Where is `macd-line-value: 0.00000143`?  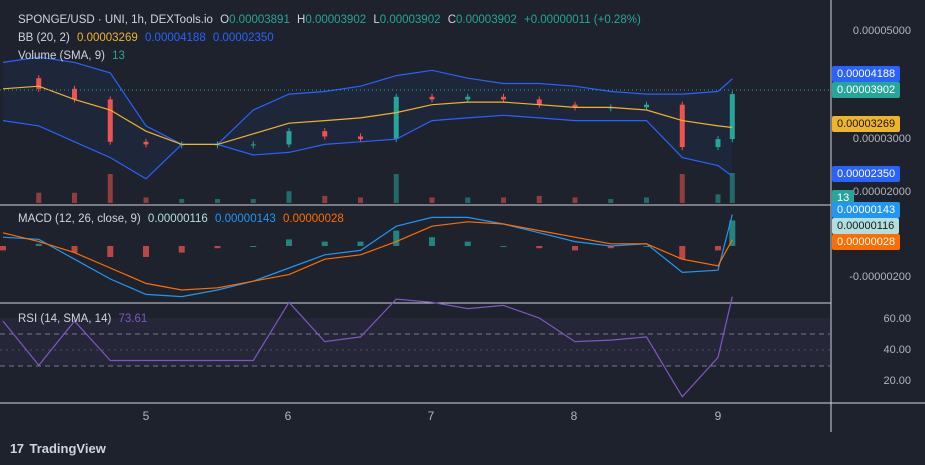 macd-line-value: 0.00000143 is located at coordinates (245, 219).